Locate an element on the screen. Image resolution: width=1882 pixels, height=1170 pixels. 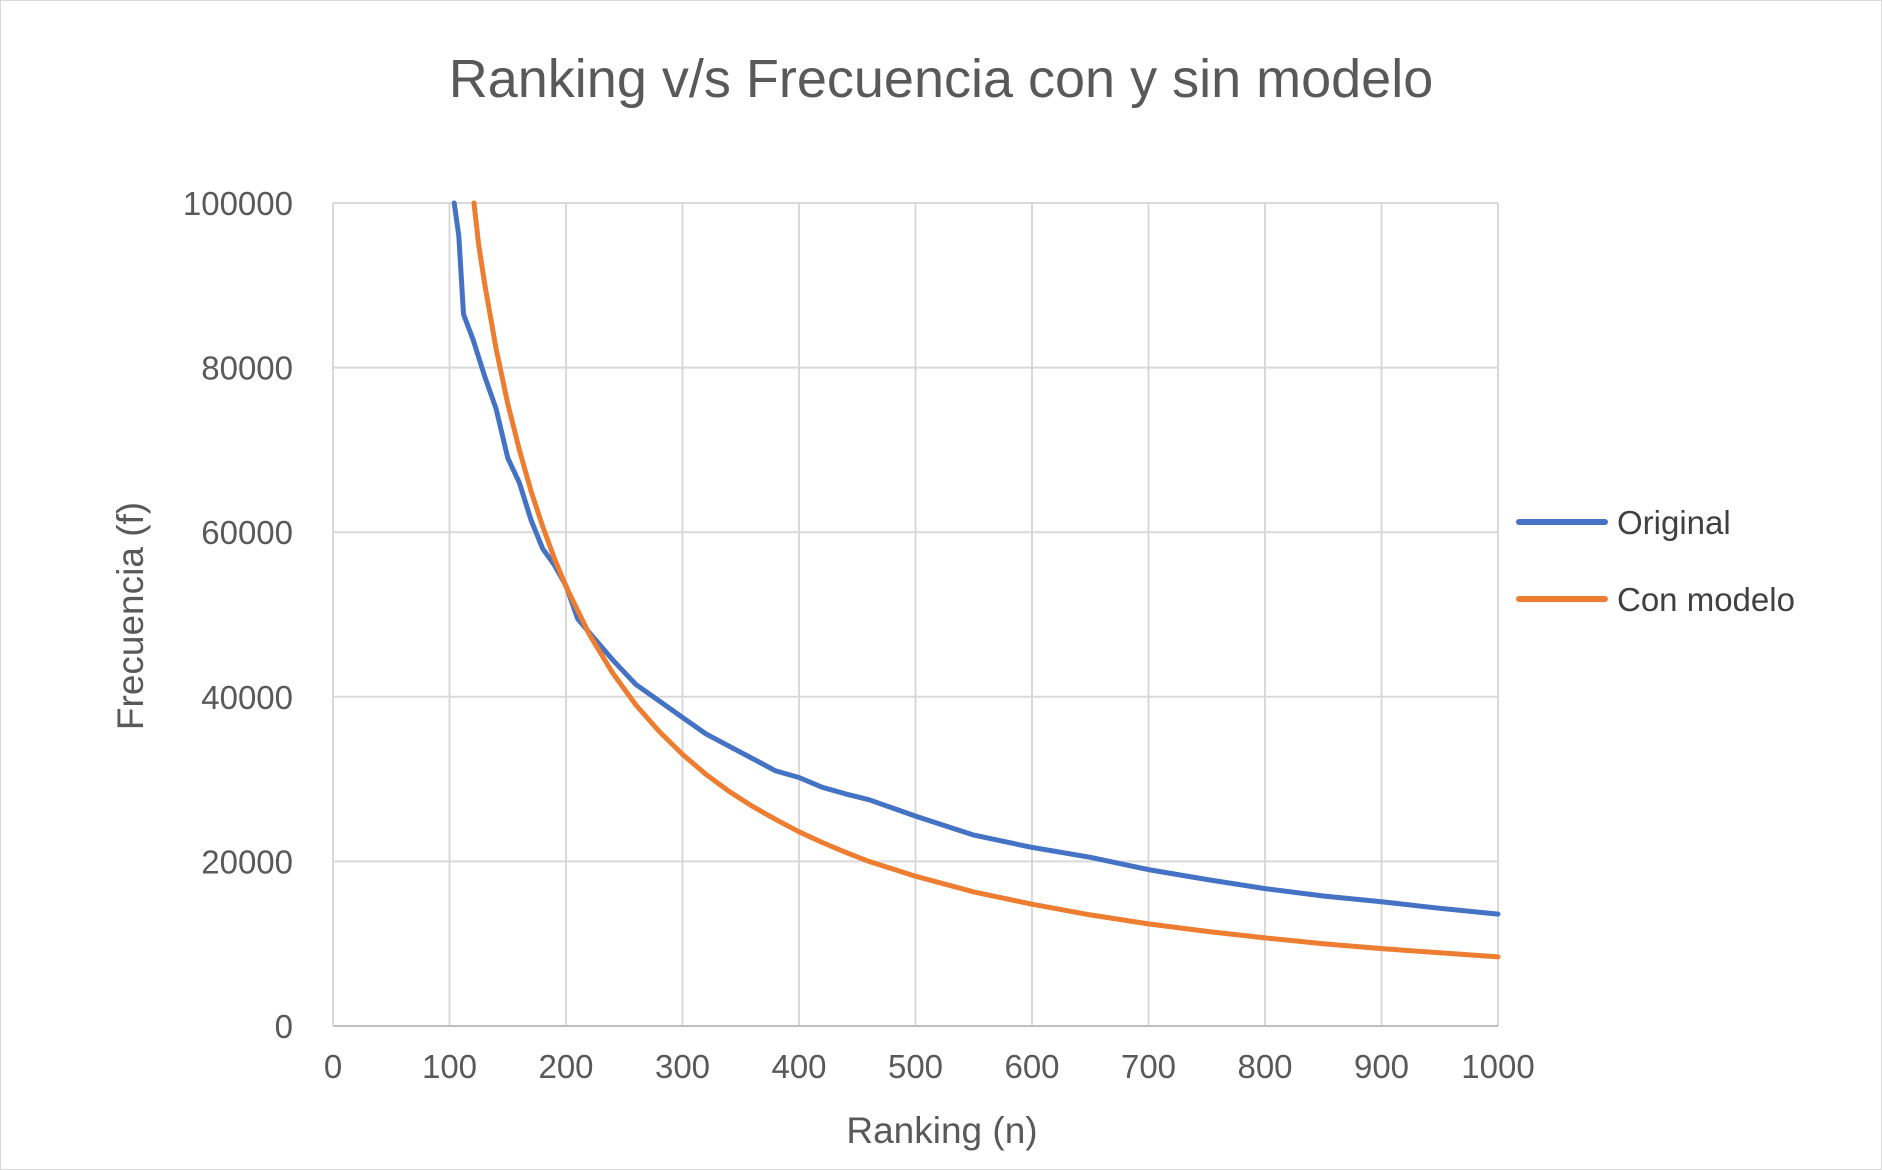
legend-label-con-modelo: Con modelo is located at coordinates (1706, 599).